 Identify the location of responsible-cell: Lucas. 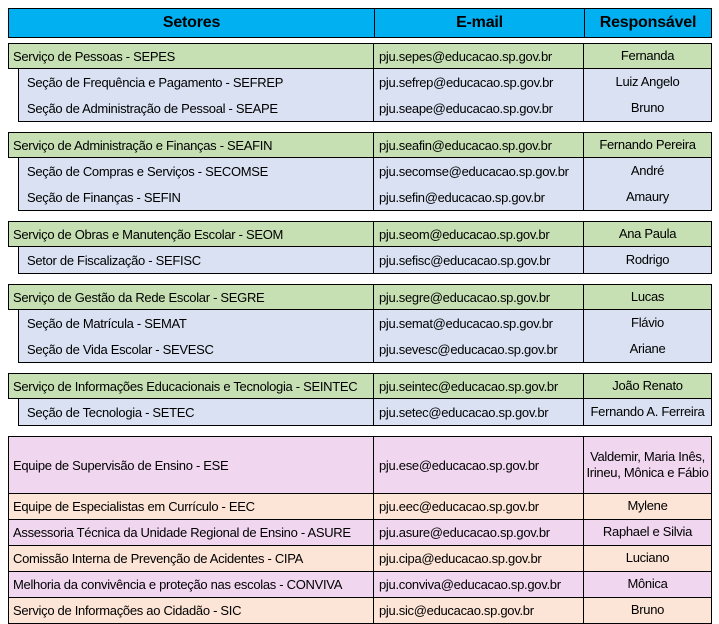
(647, 296).